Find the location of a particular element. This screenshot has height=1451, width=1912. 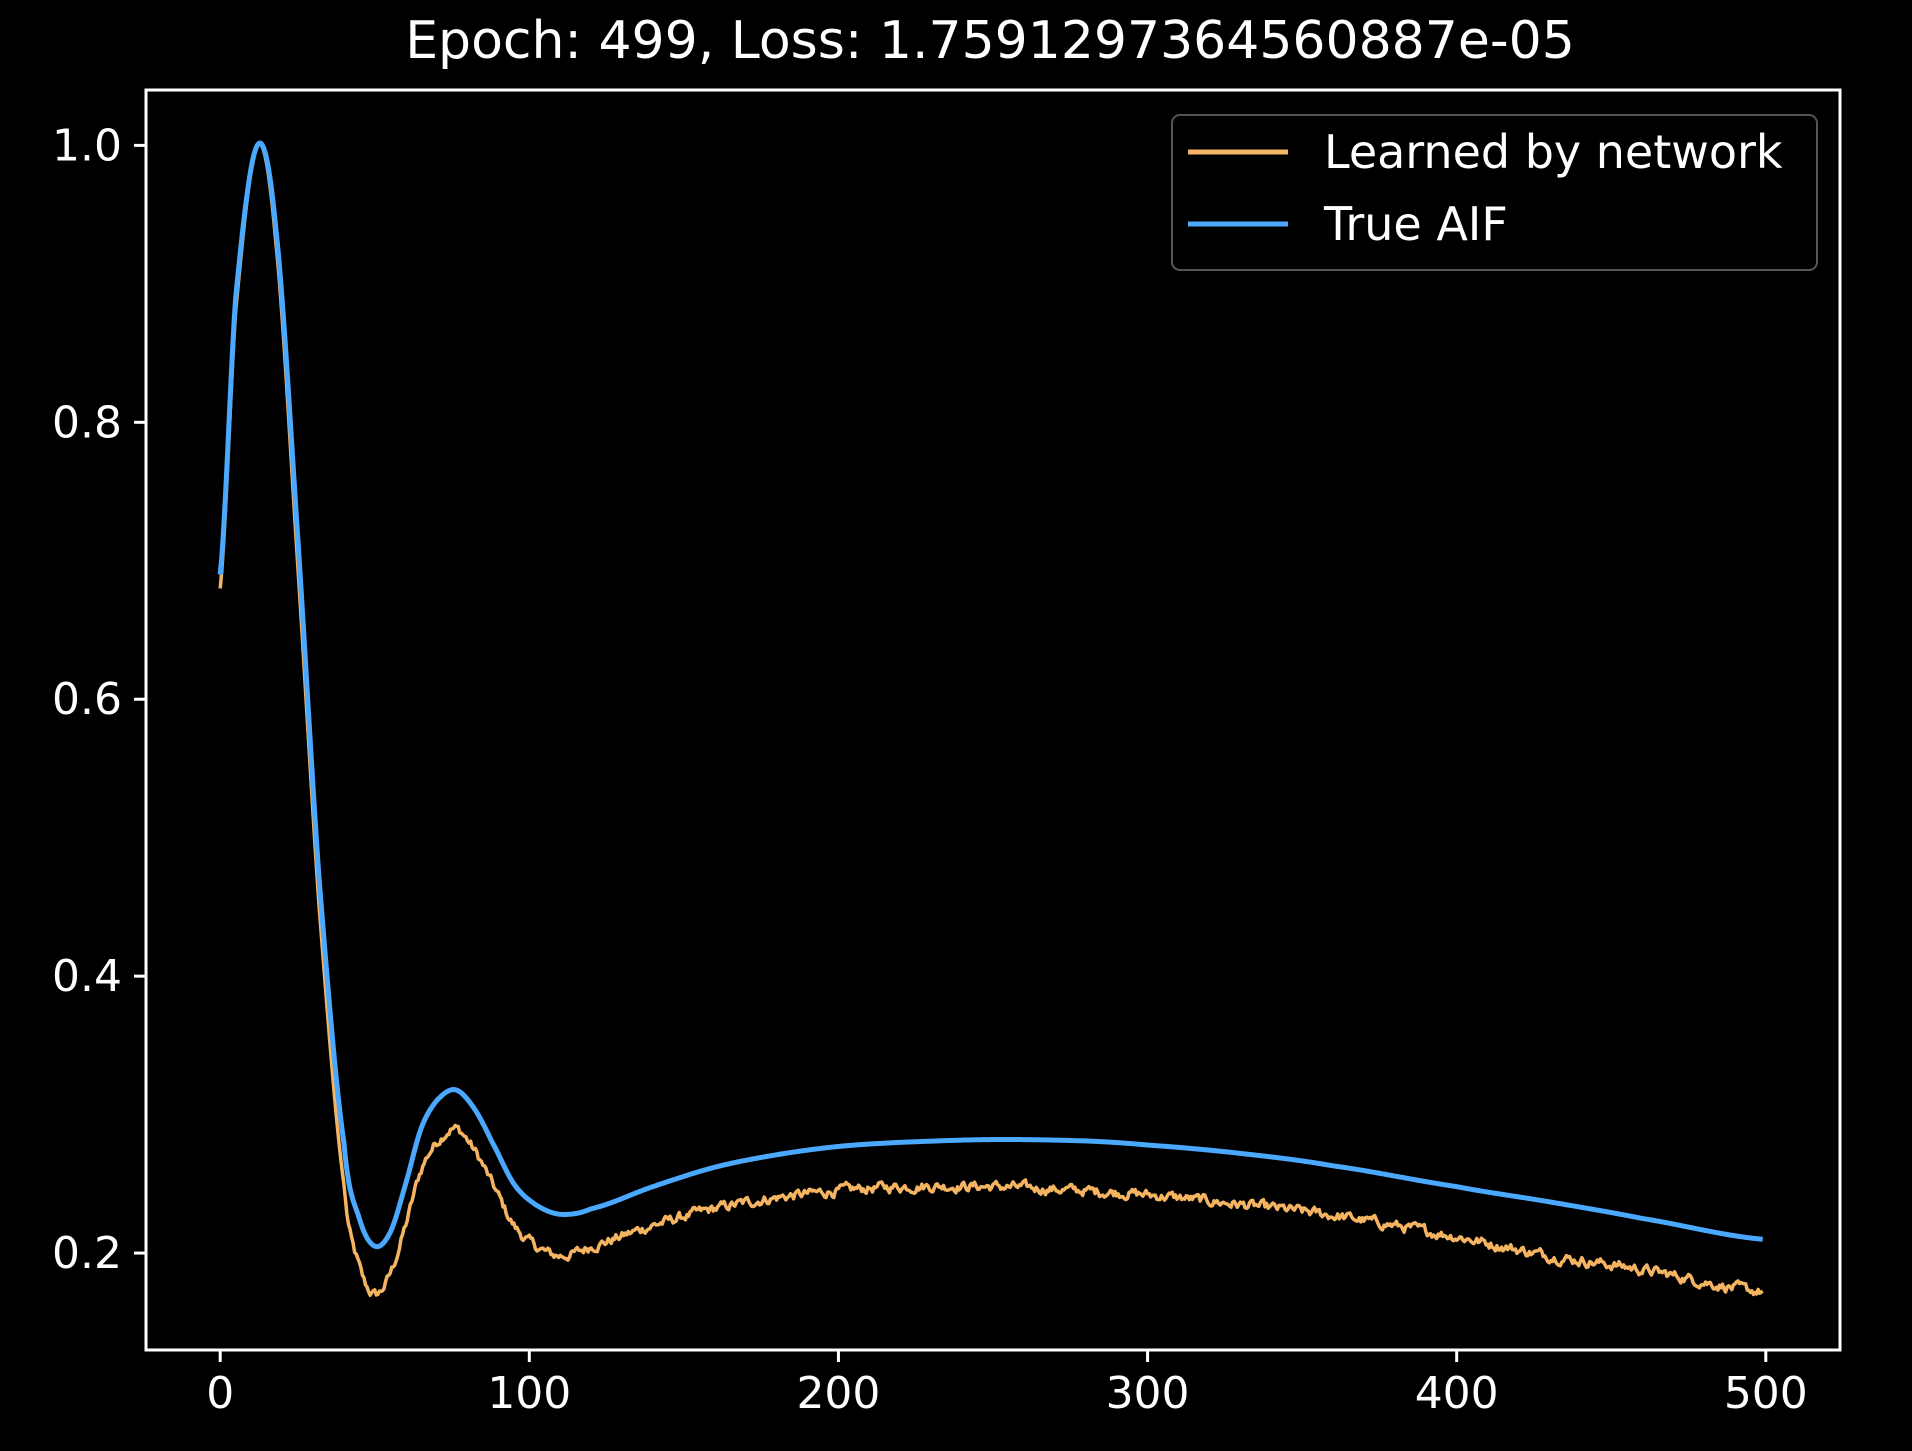

x-tick-label: 200 is located at coordinates (838, 1393).